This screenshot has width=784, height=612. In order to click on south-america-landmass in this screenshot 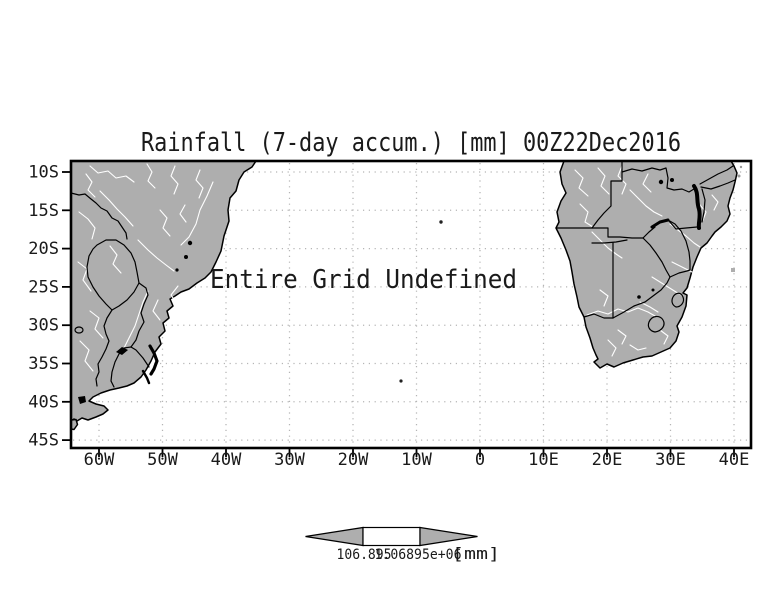, I will do `click(163, 291)`.